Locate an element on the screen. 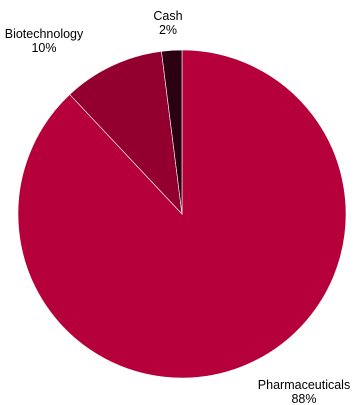  slice-label-name: Biotechnology is located at coordinates (44, 34).